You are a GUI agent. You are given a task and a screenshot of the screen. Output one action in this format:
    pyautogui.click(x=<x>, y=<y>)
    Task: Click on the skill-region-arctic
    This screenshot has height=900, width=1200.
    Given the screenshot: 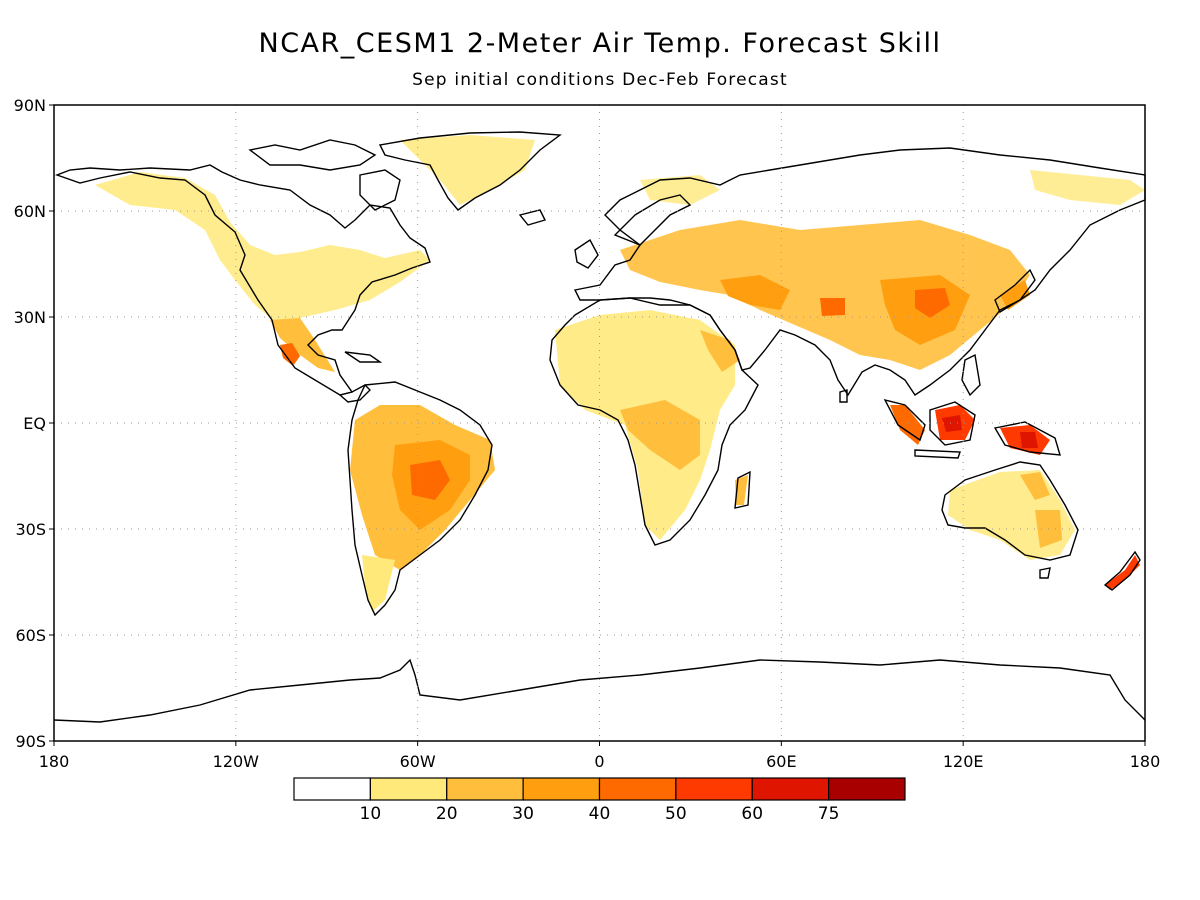 What is the action you would take?
    pyautogui.click(x=1087, y=187)
    